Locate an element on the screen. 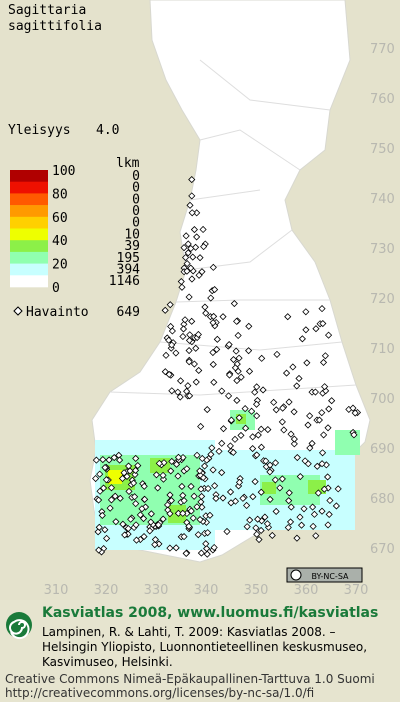 The width and height of the screenshot is (400, 702). license-badge: BY-NC-SA is located at coordinates (324, 575).